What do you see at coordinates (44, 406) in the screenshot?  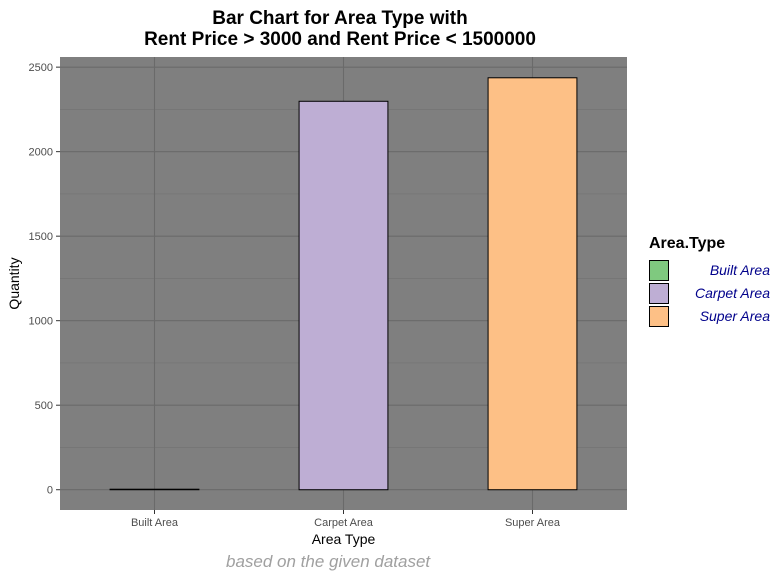 I see `y-tick-label: 500` at bounding box center [44, 406].